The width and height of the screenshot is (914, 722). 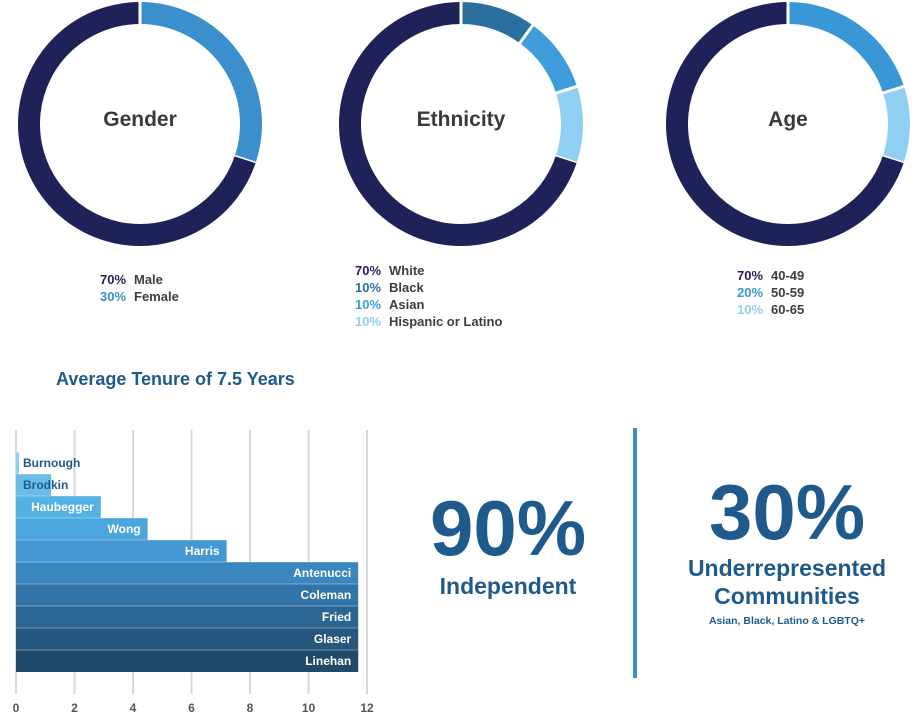 What do you see at coordinates (187, 595) in the screenshot?
I see `bar-coleman` at bounding box center [187, 595].